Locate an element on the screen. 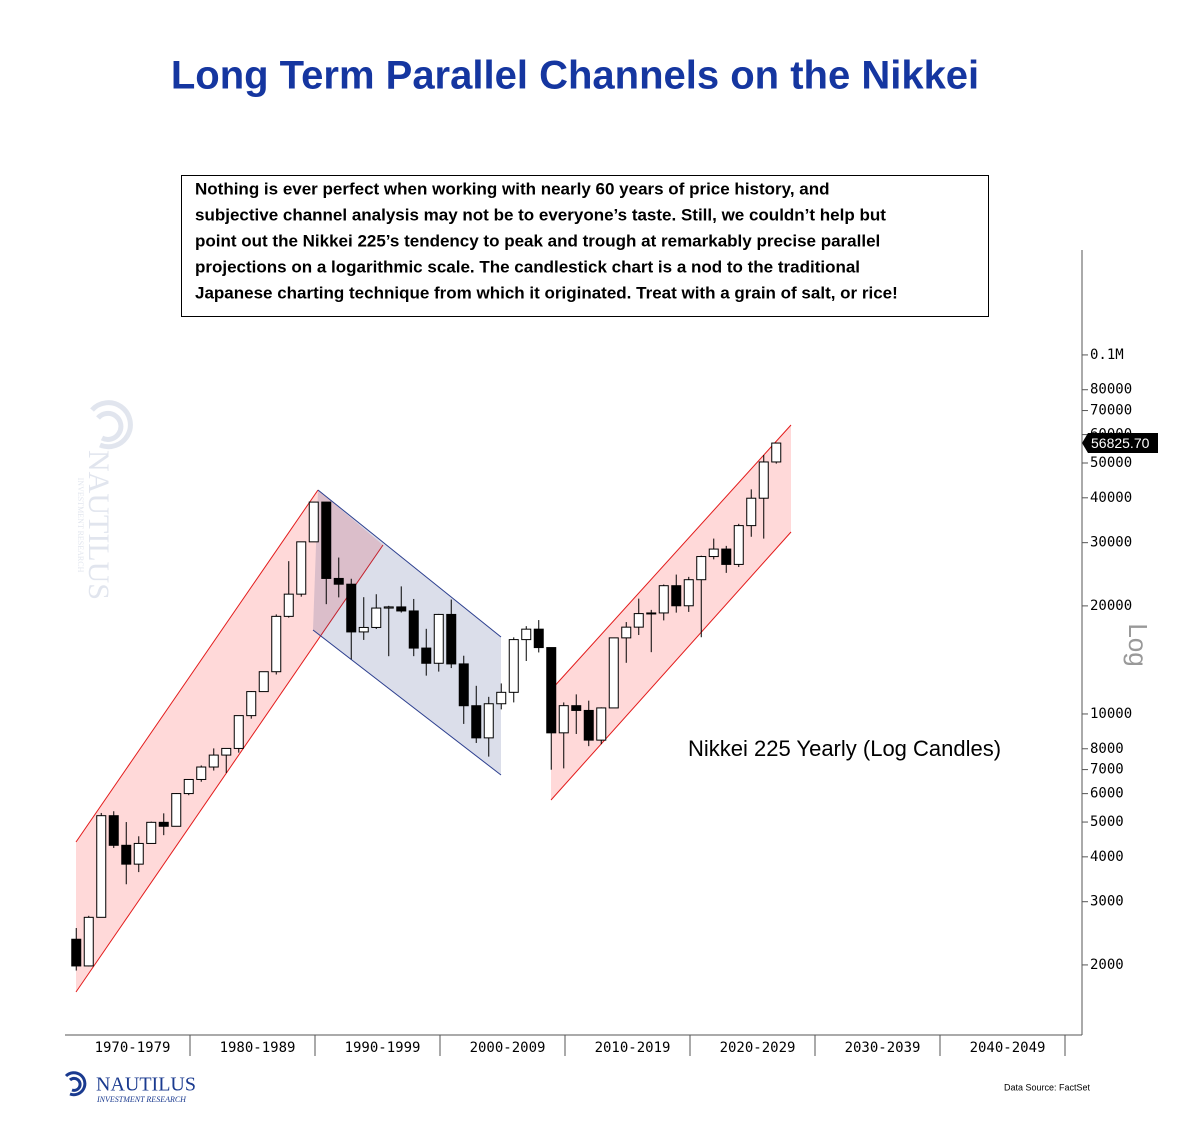 The image size is (1200, 1139). source: Data Source: FactSet is located at coordinates (1047, 1087).